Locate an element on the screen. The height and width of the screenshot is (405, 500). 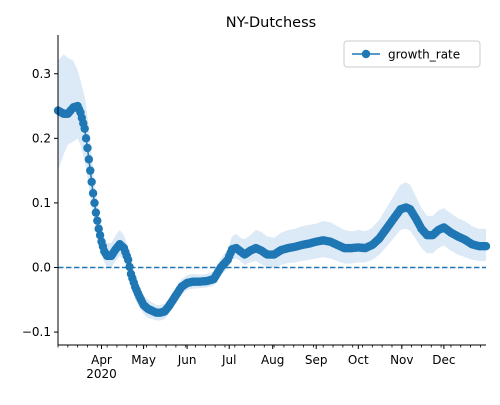
legend-label-growth_rate: growth_rate is located at coordinates (424, 55).